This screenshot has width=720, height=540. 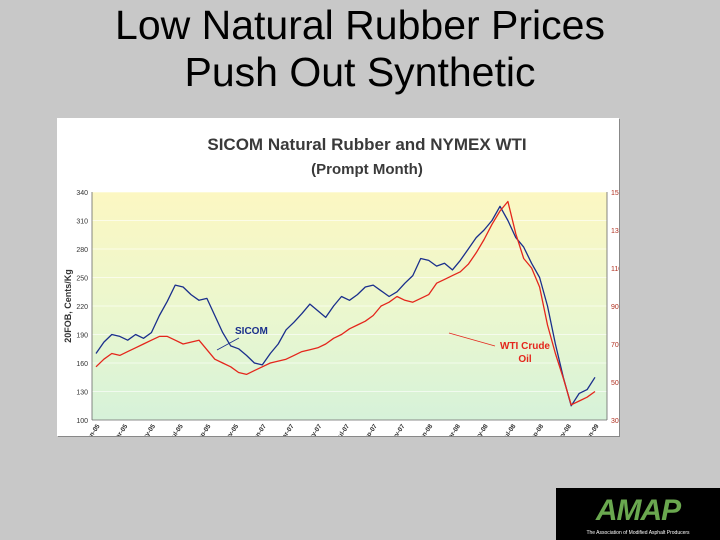 What do you see at coordinates (82, 250) in the screenshot?
I see `y-left-tick-label: 280` at bounding box center [82, 250].